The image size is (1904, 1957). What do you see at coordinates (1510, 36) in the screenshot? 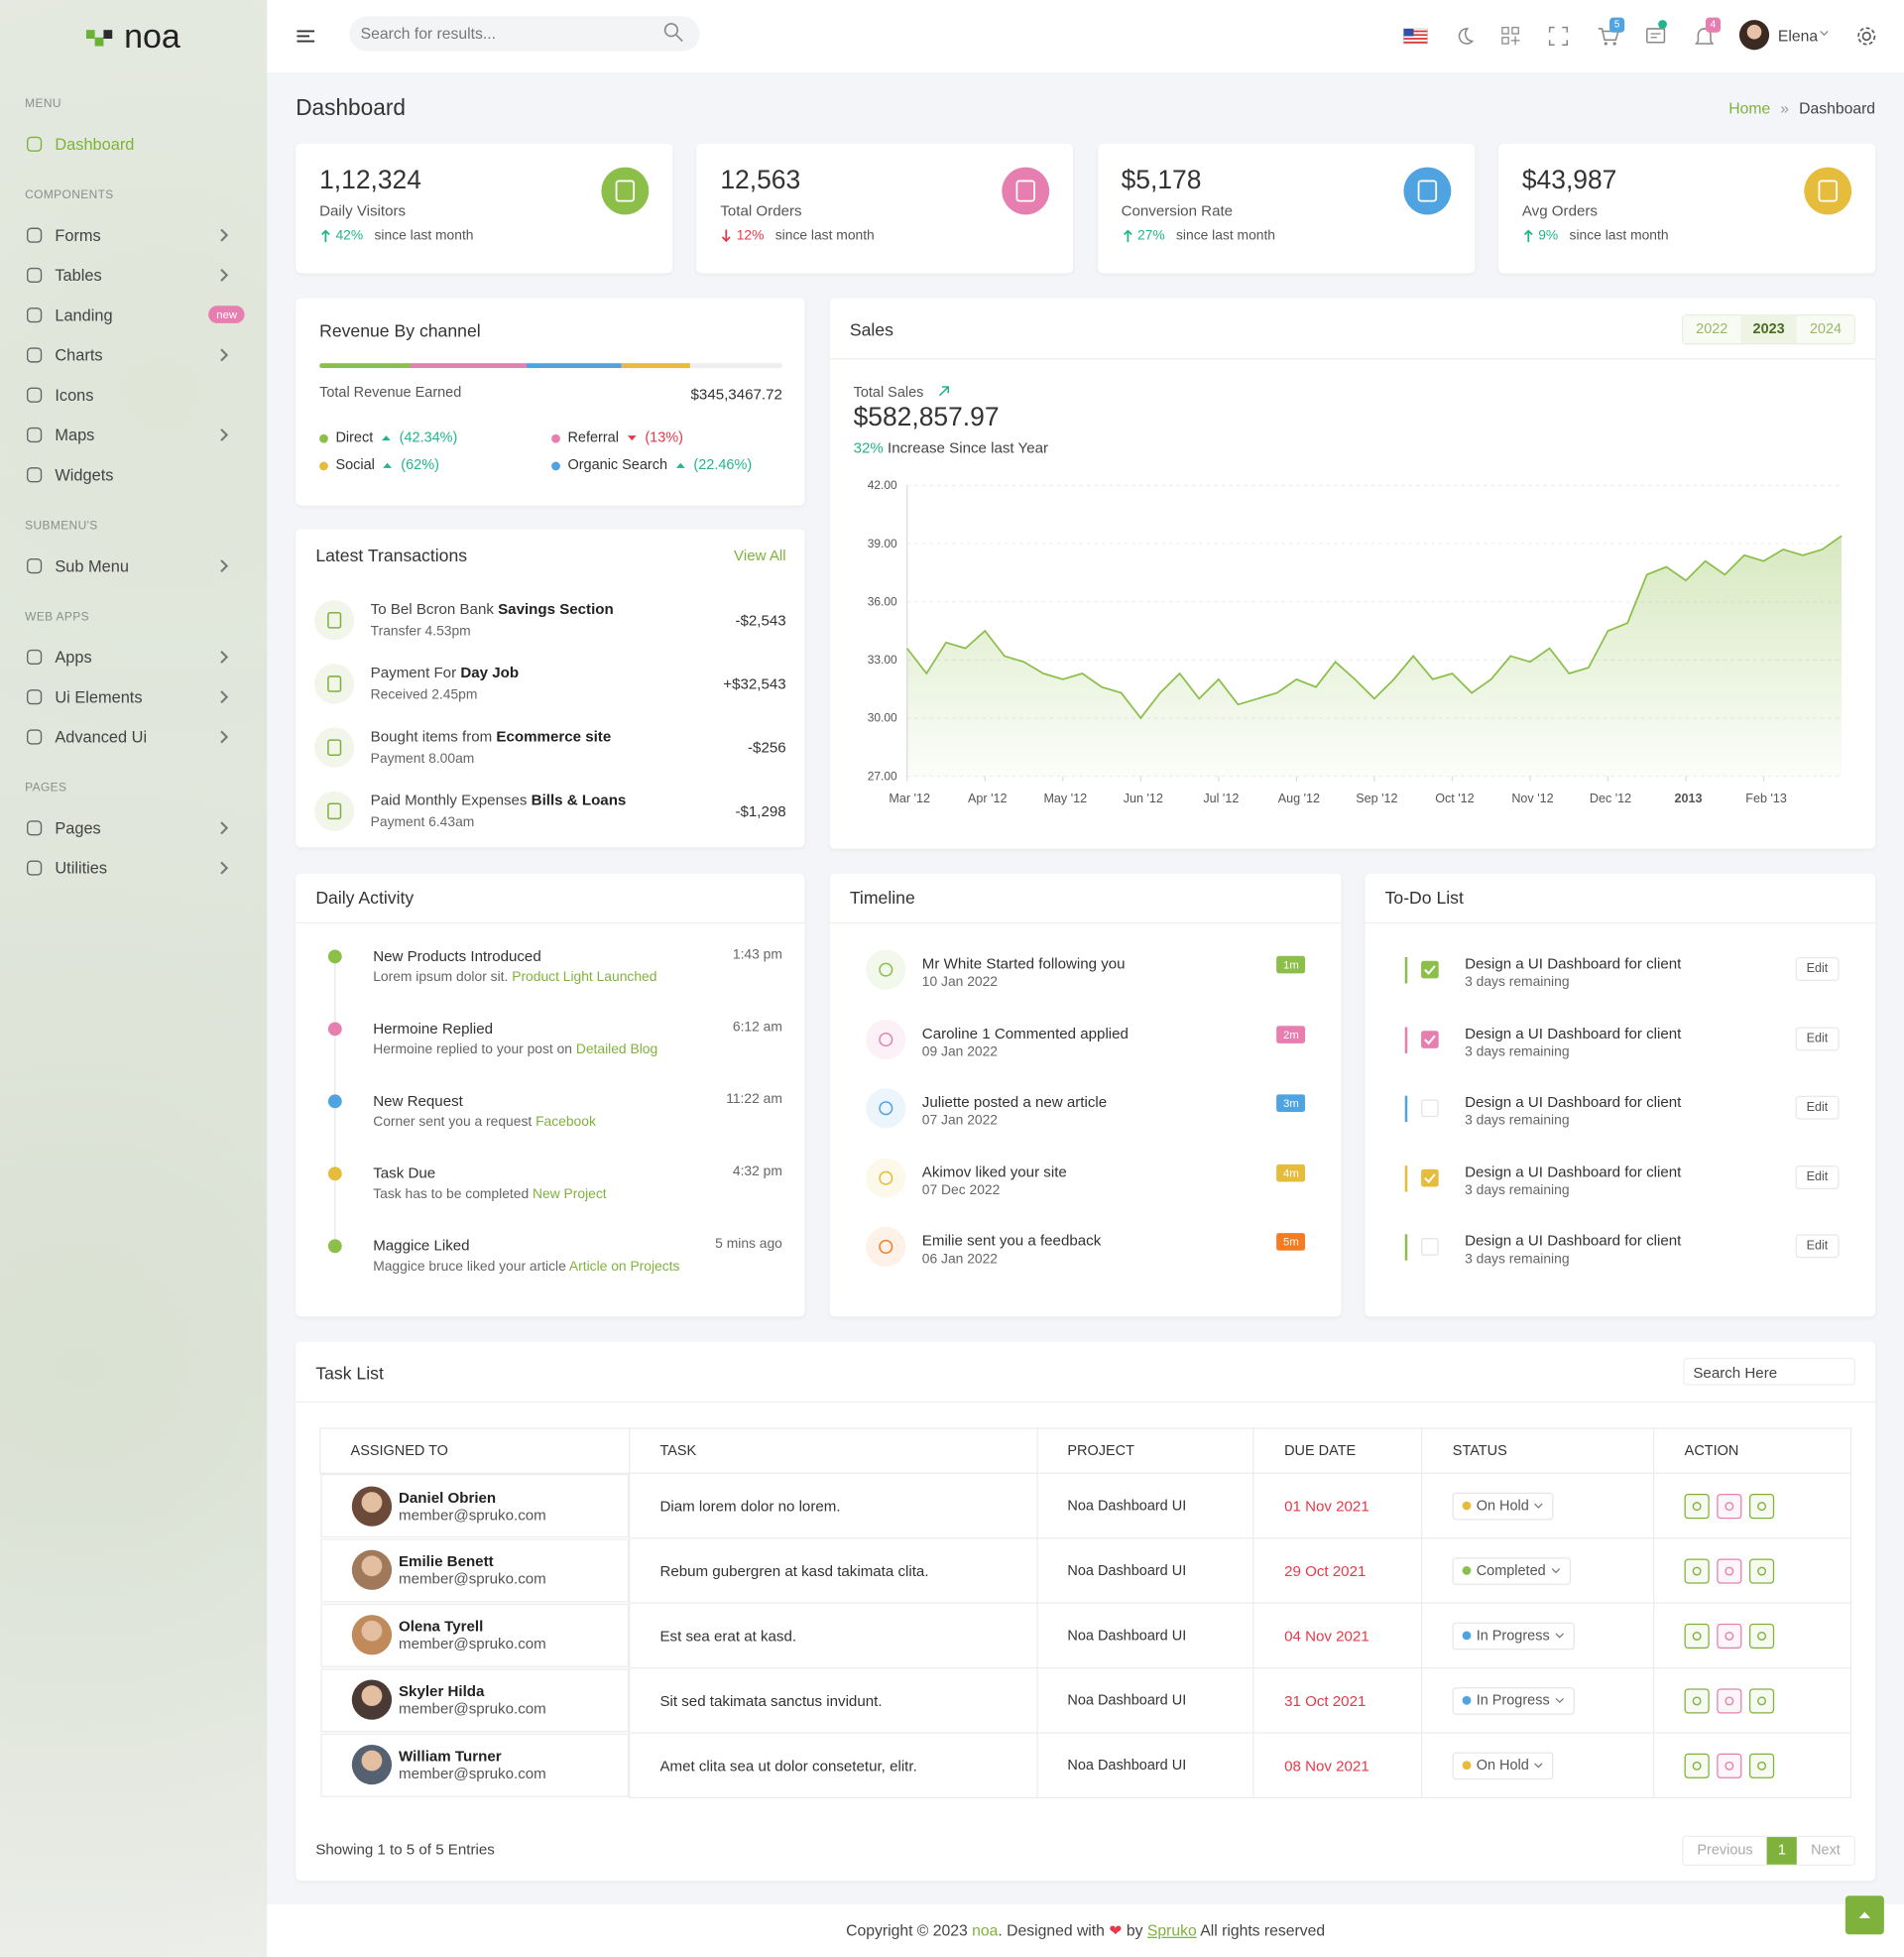
I see `apps-icon` at bounding box center [1510, 36].